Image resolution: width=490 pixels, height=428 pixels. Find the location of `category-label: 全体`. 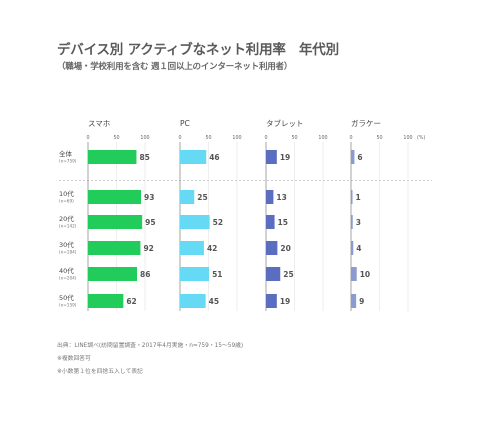

category-label: 全体 is located at coordinates (66, 153).